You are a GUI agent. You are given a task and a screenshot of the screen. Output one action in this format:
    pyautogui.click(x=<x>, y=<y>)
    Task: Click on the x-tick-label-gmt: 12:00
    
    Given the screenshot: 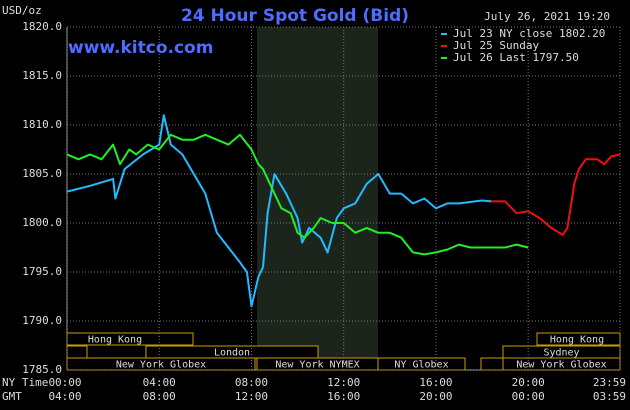 What is the action you would take?
    pyautogui.click(x=251, y=396)
    